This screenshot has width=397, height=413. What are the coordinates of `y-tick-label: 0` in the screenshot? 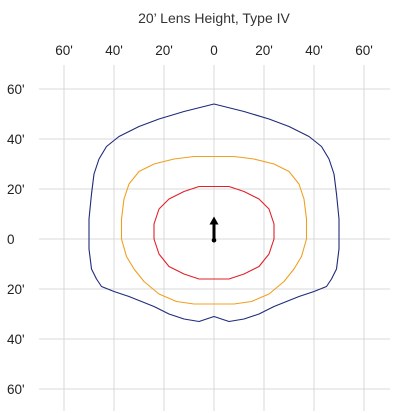 It's located at (11, 239).